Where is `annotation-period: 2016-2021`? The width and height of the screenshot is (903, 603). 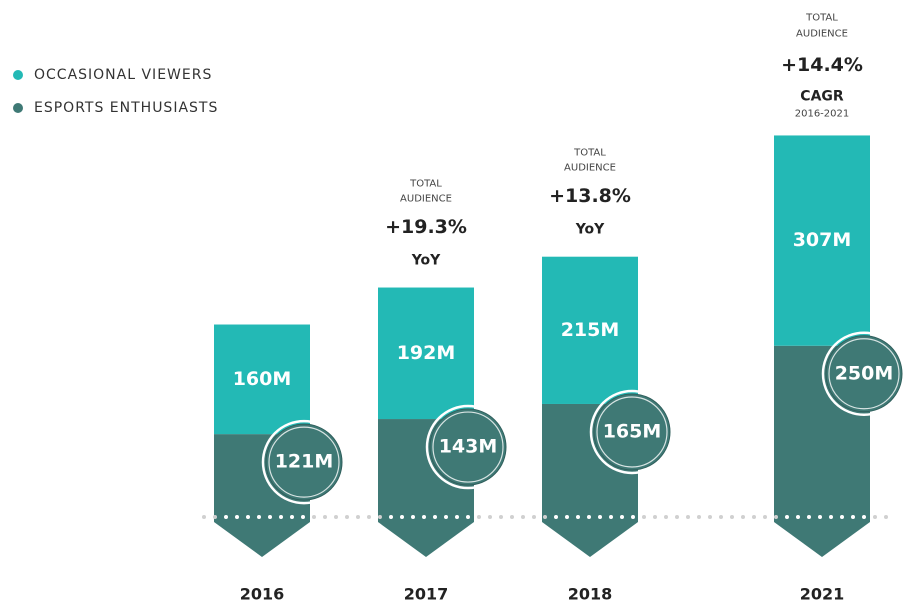 annotation-period: 2016-2021 is located at coordinates (822, 113).